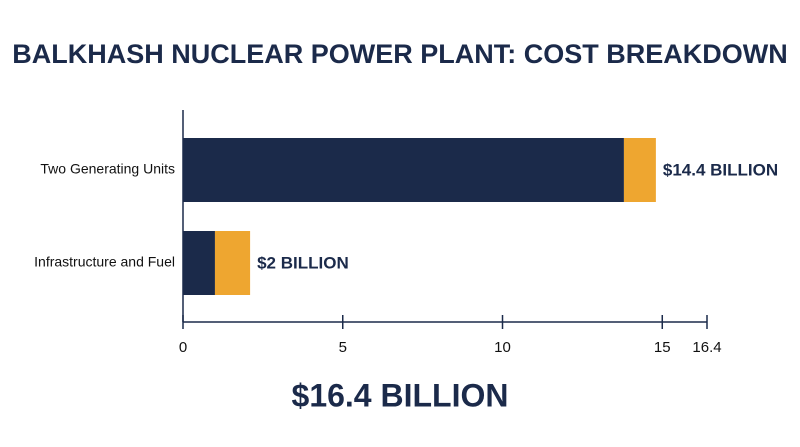 Image resolution: width=800 pixels, height=447 pixels. I want to click on bar-label: $14.4 BILLION, so click(720, 169).